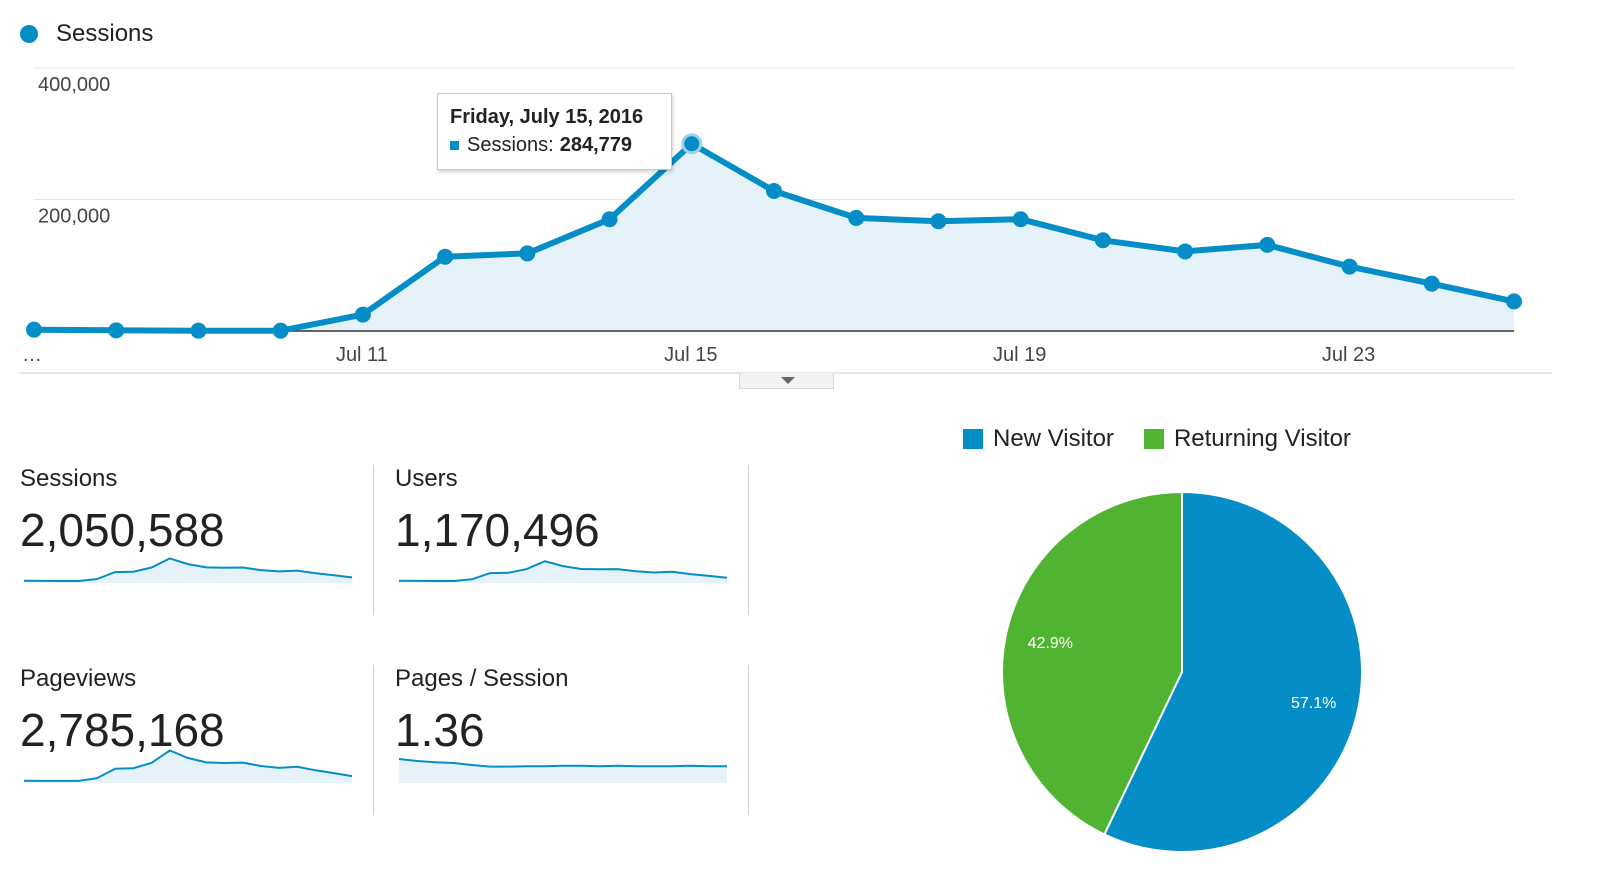 The image size is (1598, 880). I want to click on metric-label: Users, so click(426, 478).